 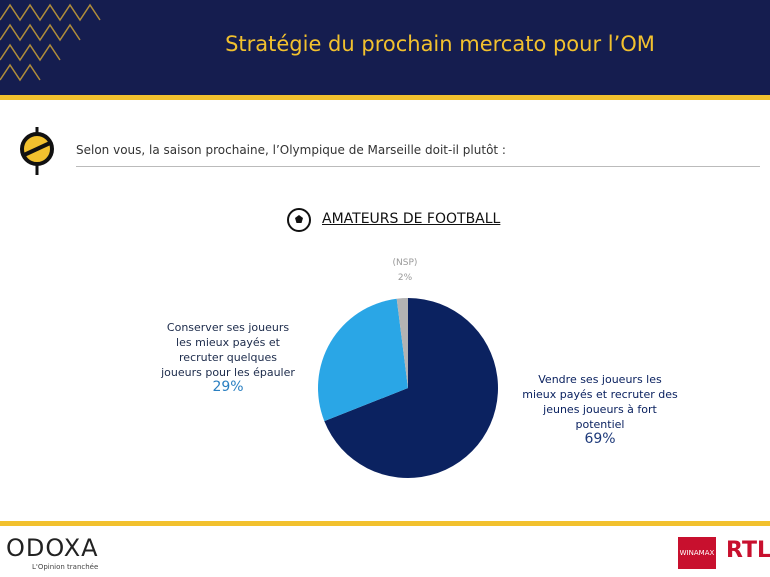 I want to click on partner-logo: RTL, so click(x=748, y=550).